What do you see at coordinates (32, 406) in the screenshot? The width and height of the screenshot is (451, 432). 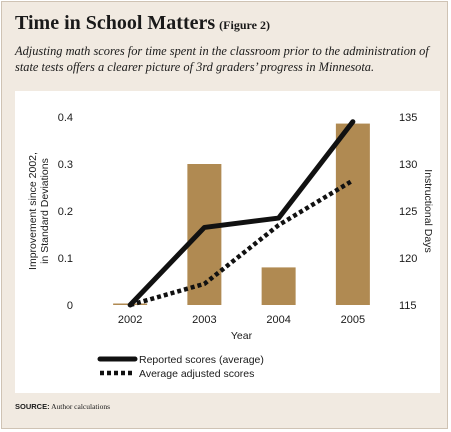 I see `source-label: SOURCE:` at bounding box center [32, 406].